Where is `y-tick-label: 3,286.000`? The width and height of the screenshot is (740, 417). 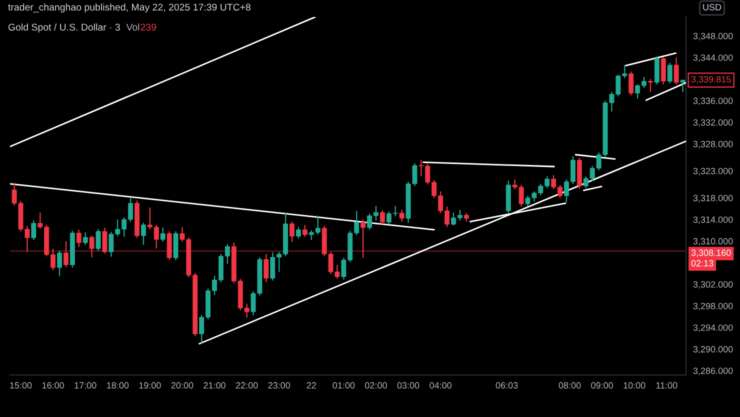 y-tick-label: 3,286.000 is located at coordinates (713, 372).